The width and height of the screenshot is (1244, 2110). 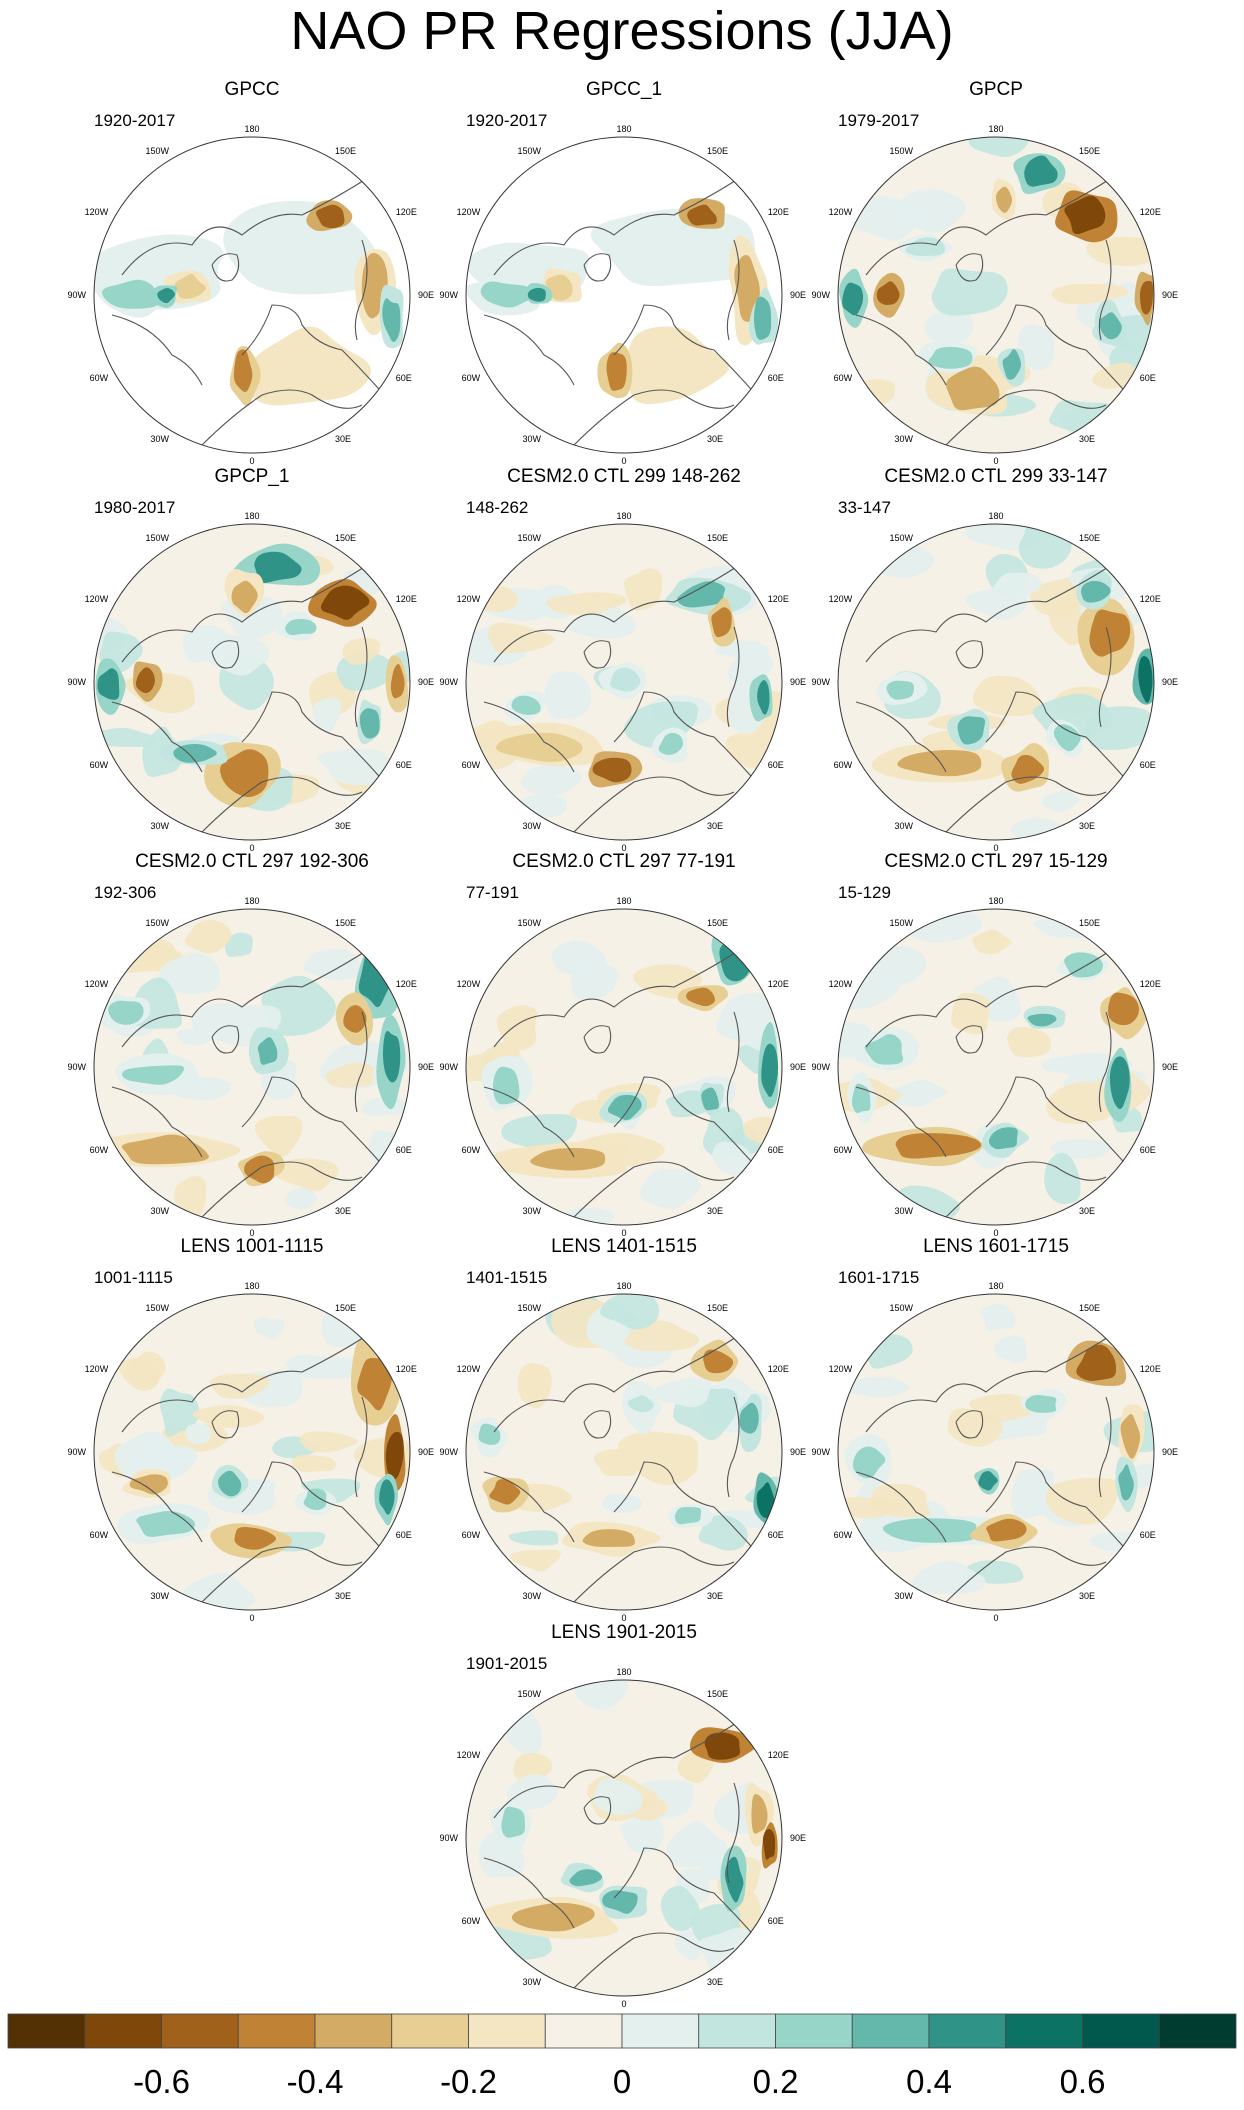 What do you see at coordinates (996, 291) in the screenshot?
I see `precipitation-field` at bounding box center [996, 291].